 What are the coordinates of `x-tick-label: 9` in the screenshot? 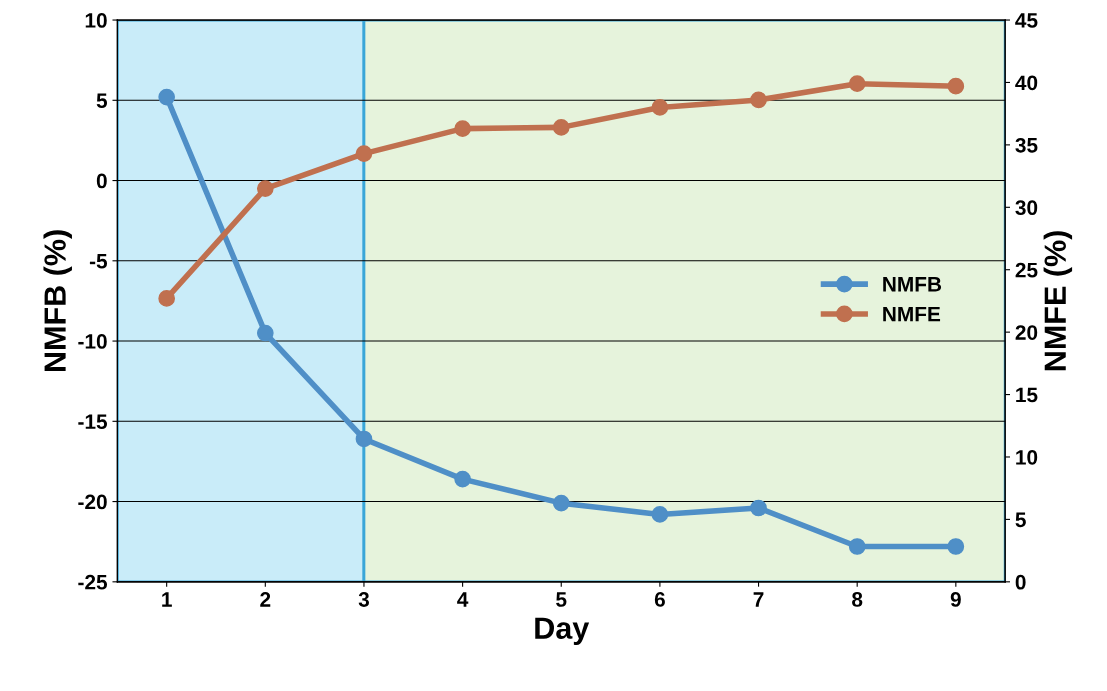 It's located at (955, 599).